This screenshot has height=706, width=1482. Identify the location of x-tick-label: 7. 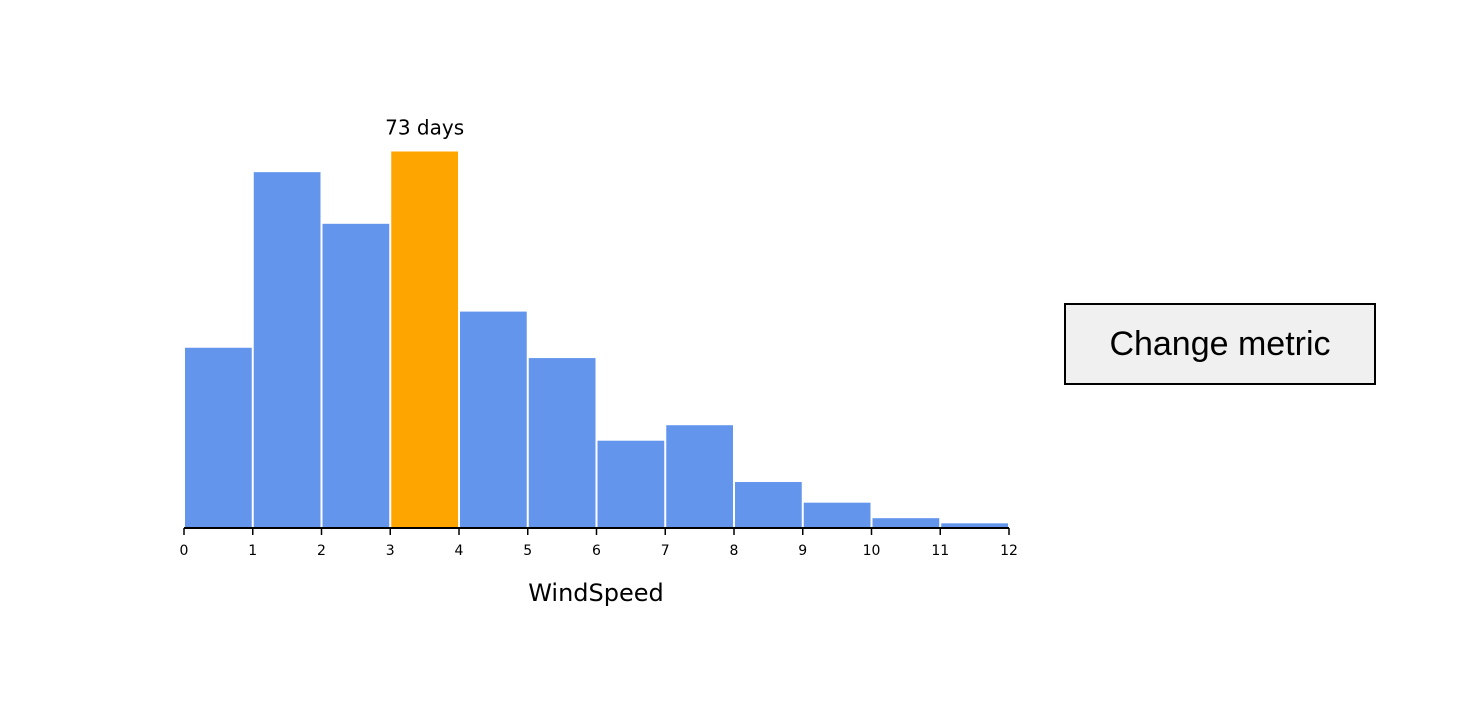
(665, 551).